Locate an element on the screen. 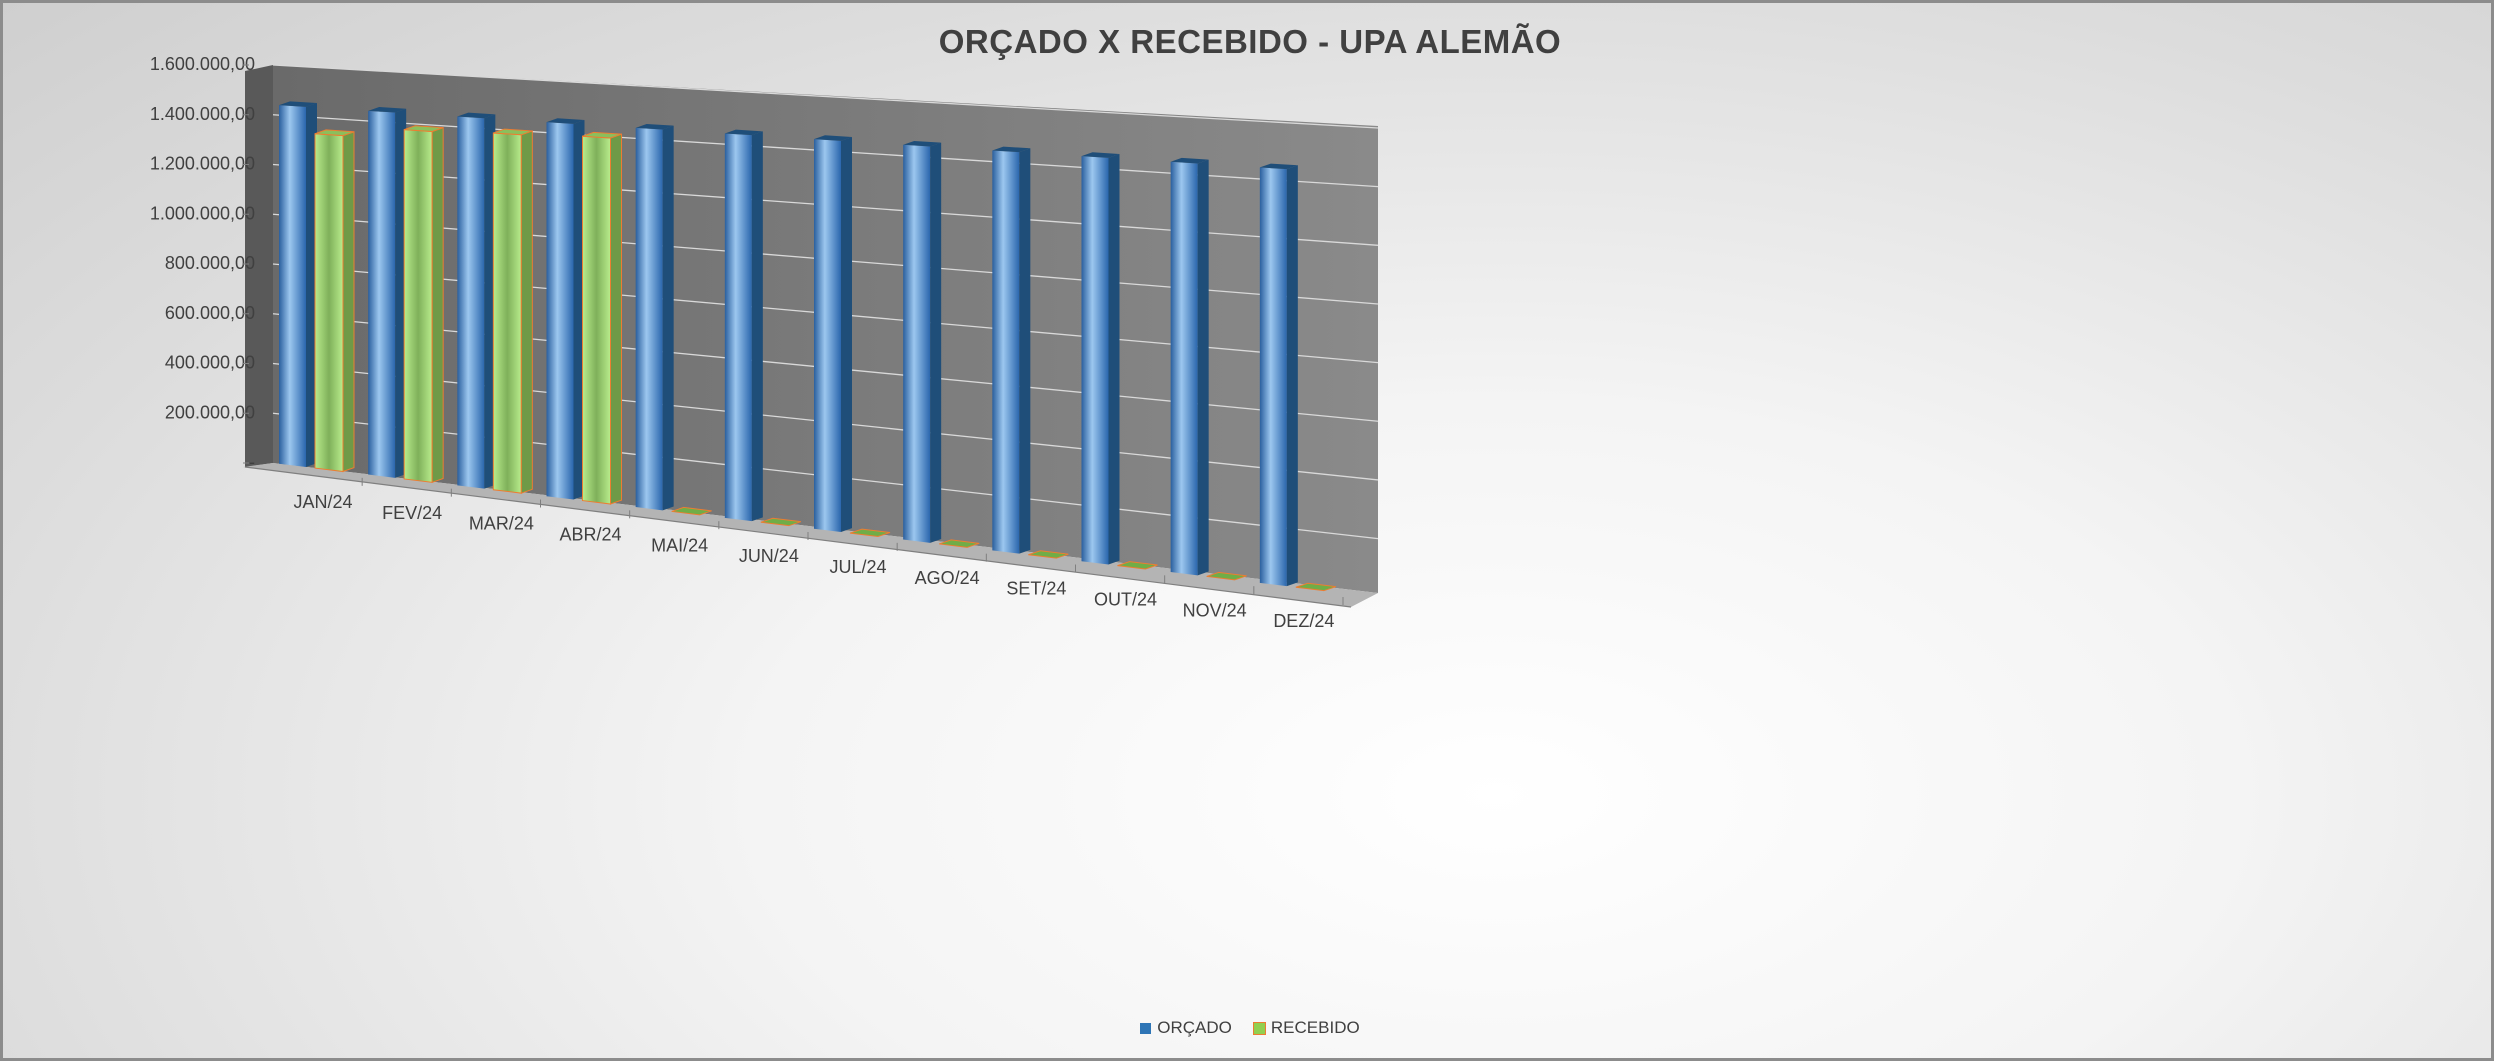  x-tick-label: SET/24 is located at coordinates (1036, 589).